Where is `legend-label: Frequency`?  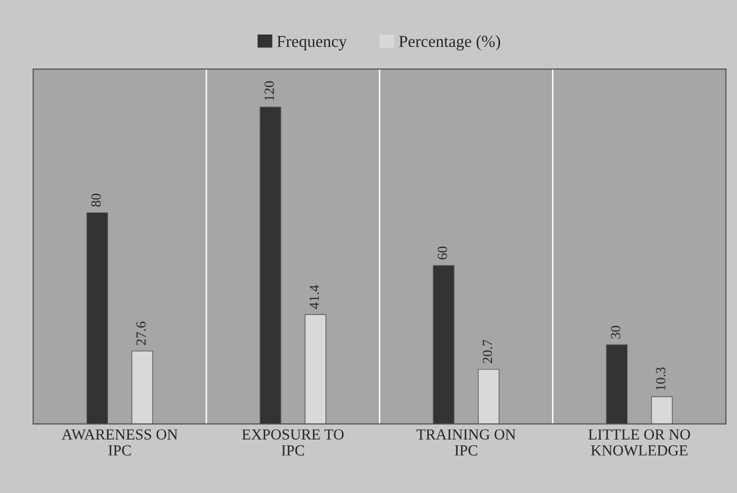
legend-label: Frequency is located at coordinates (312, 43).